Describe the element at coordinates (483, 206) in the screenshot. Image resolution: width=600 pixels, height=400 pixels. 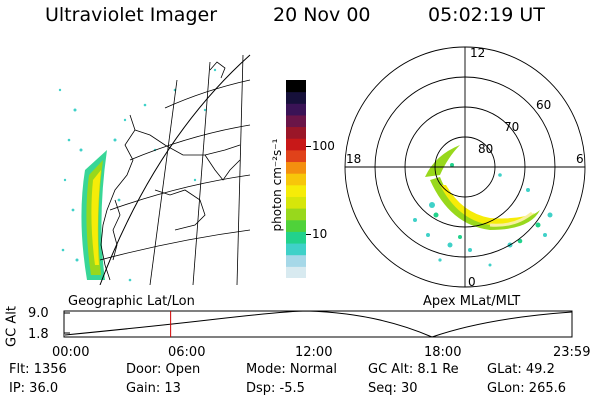
I see `polar-aurora` at that location.